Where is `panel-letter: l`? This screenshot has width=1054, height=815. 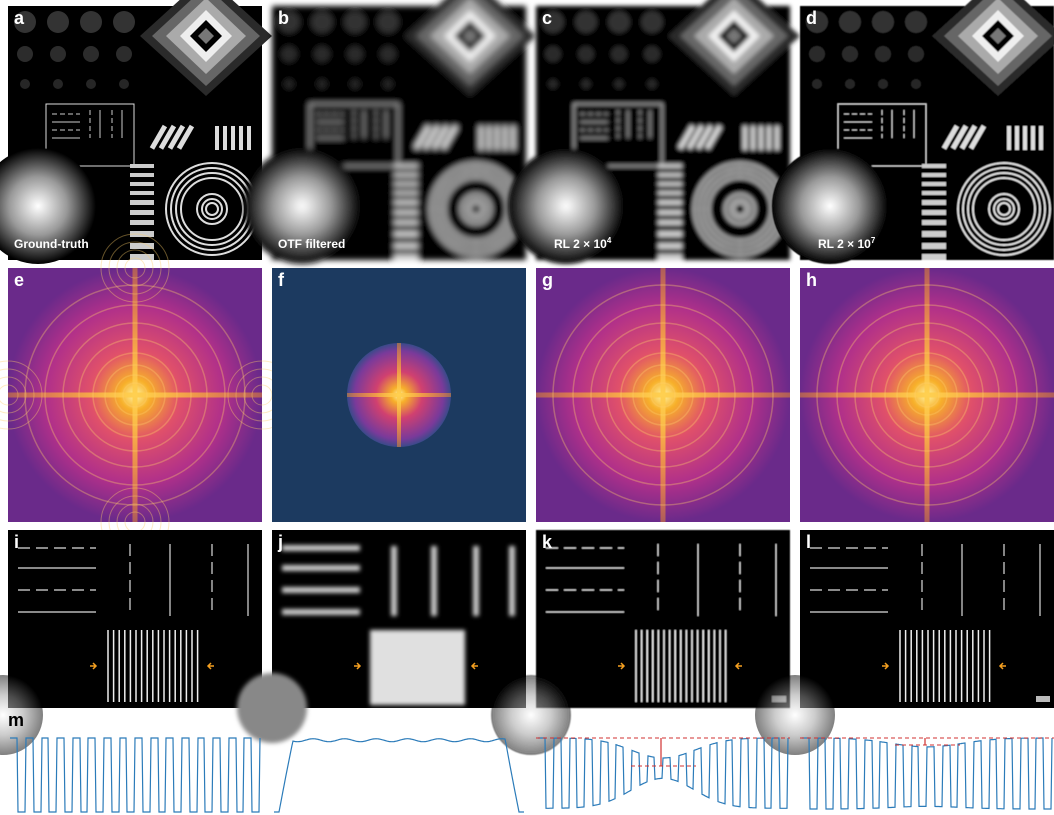
panel-letter: l is located at coordinates (808, 542).